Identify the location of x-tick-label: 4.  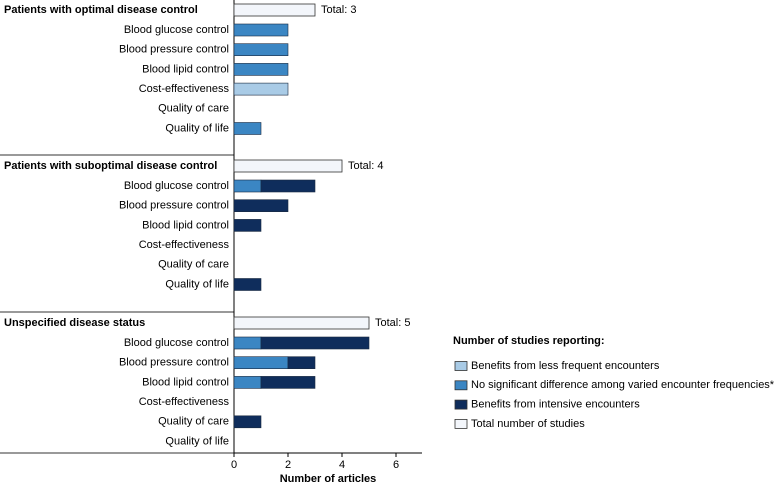
(342, 465).